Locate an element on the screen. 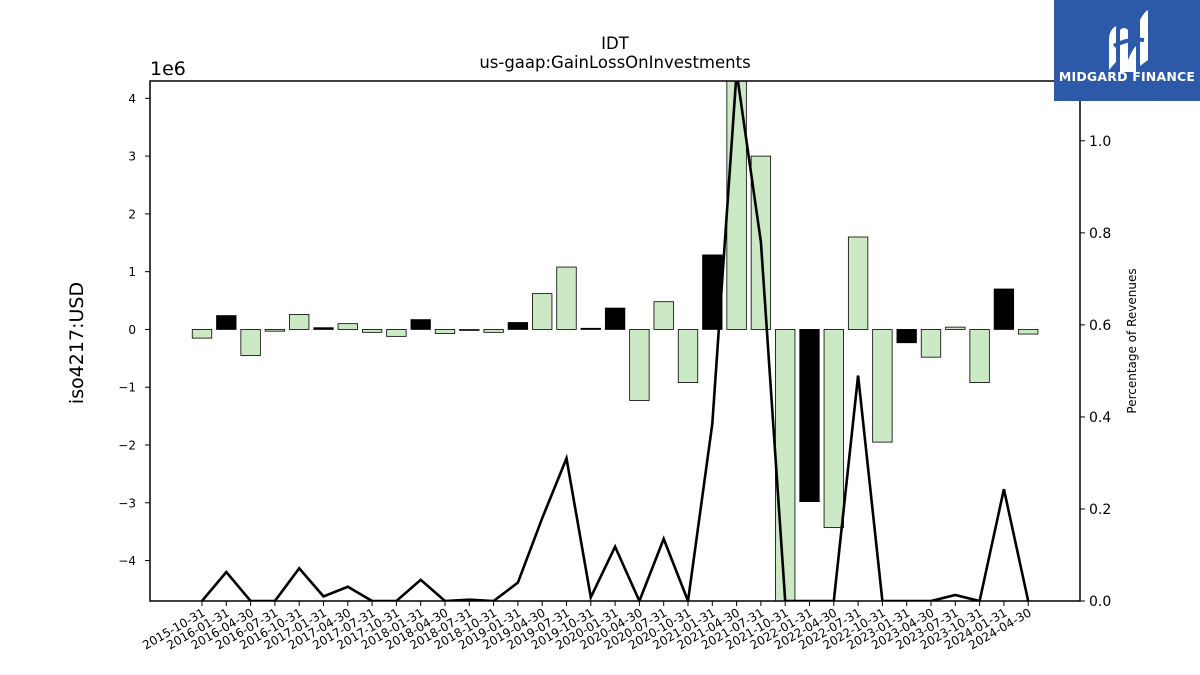  y-axis-ticks: −4 −3 −2 −1 0 1 2 3 4 is located at coordinates (134, 330).